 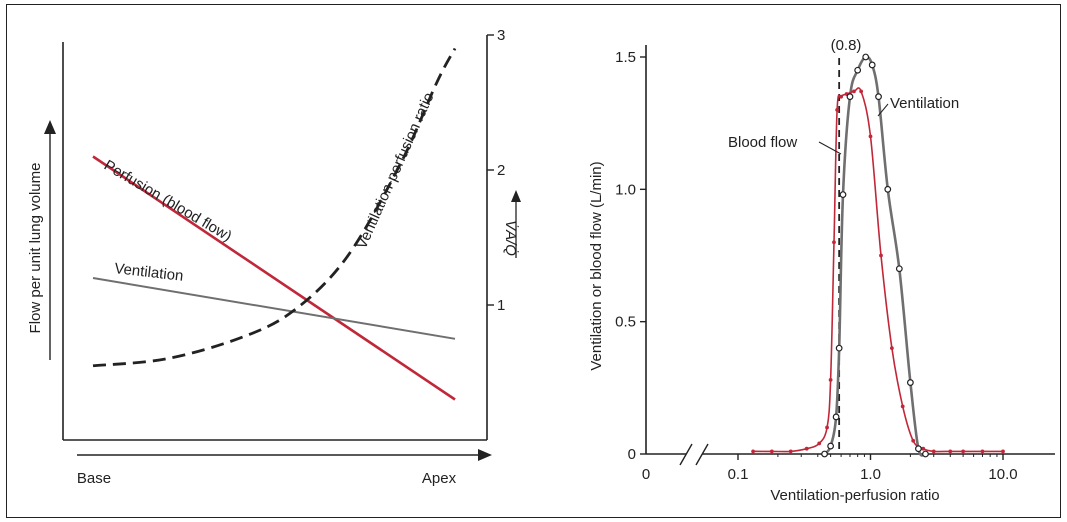 What do you see at coordinates (510, 238) in the screenshot?
I see `left-y2-axis-label: V̇A/Q̇` at bounding box center [510, 238].